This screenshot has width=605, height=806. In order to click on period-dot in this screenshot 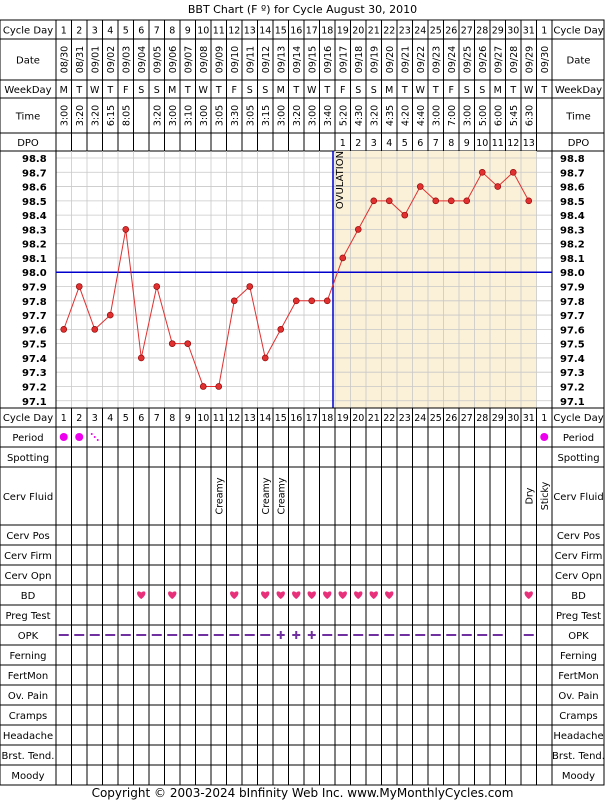, I will do `click(63, 437)`.